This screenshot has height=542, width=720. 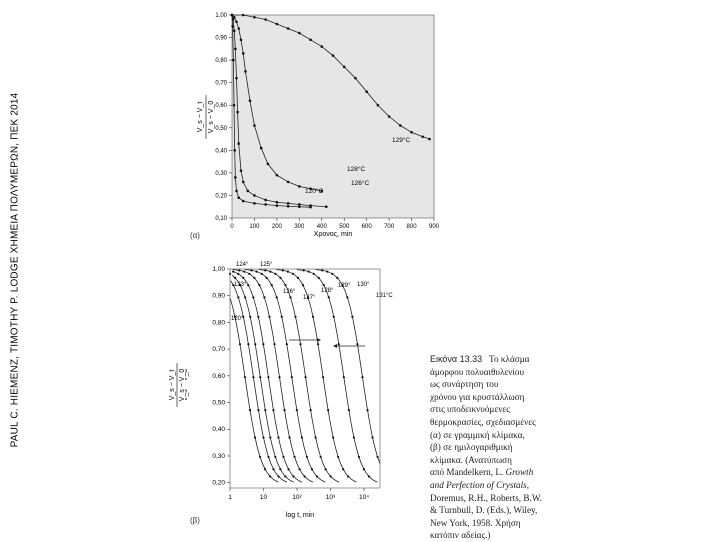 What do you see at coordinates (477, 396) in the screenshot?
I see `caption-line-4: χρόνου για κρυστάλλωση` at bounding box center [477, 396].